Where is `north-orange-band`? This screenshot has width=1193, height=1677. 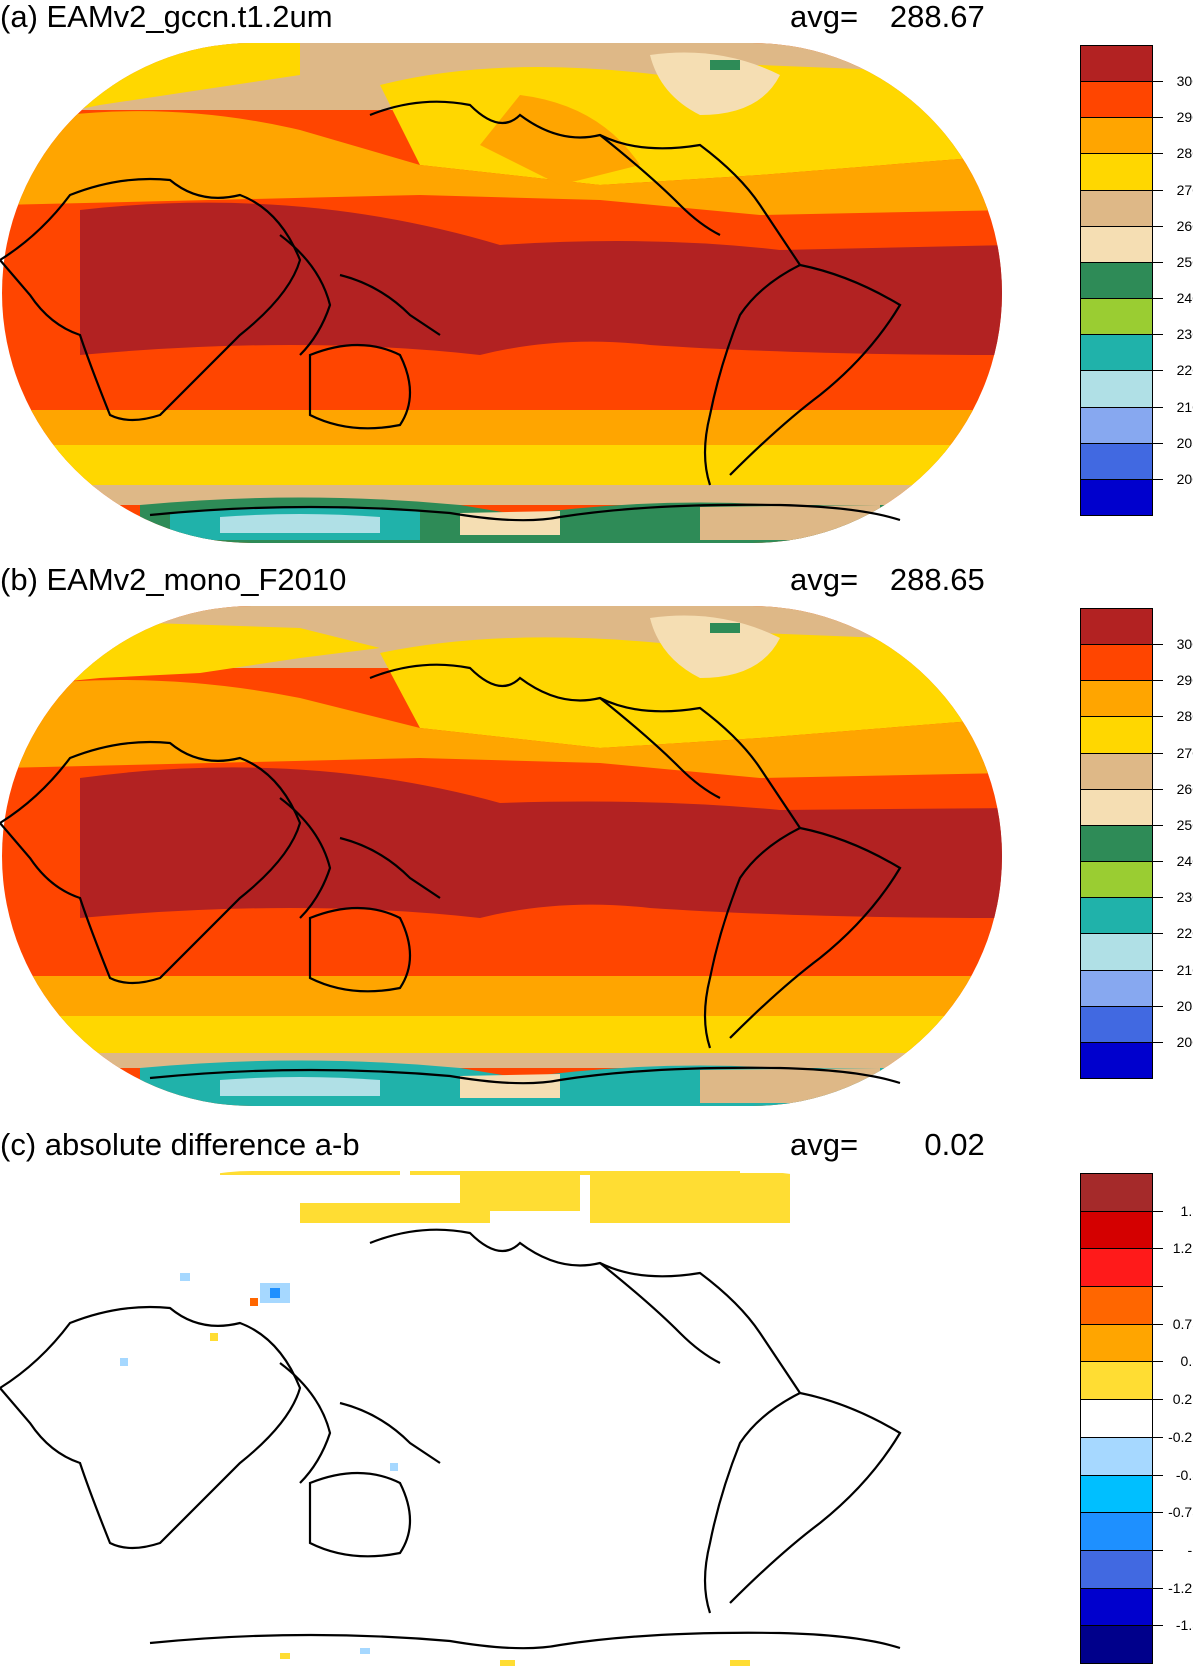 north-orange-band is located at coordinates (502, 163).